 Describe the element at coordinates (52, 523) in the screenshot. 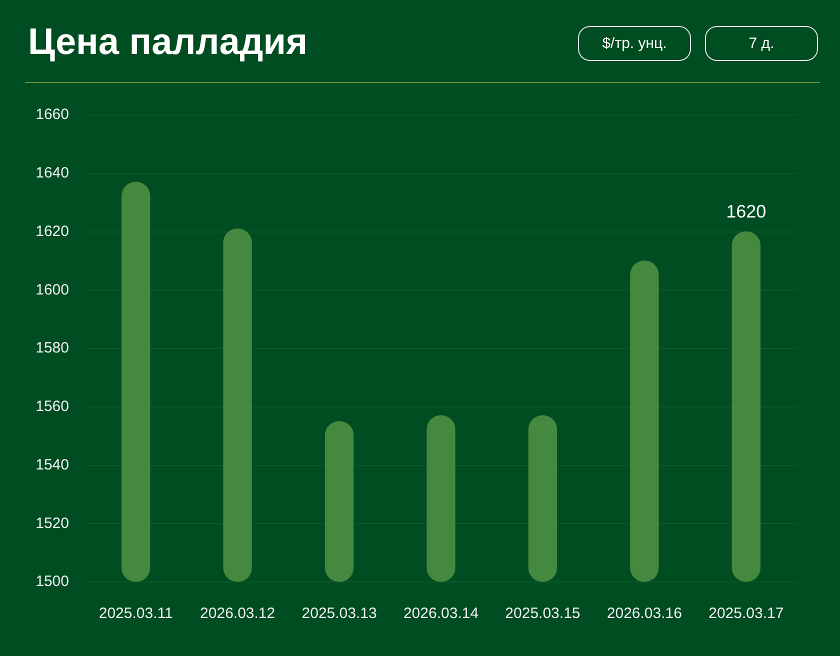

I see `y-tick-label: 1520` at that location.